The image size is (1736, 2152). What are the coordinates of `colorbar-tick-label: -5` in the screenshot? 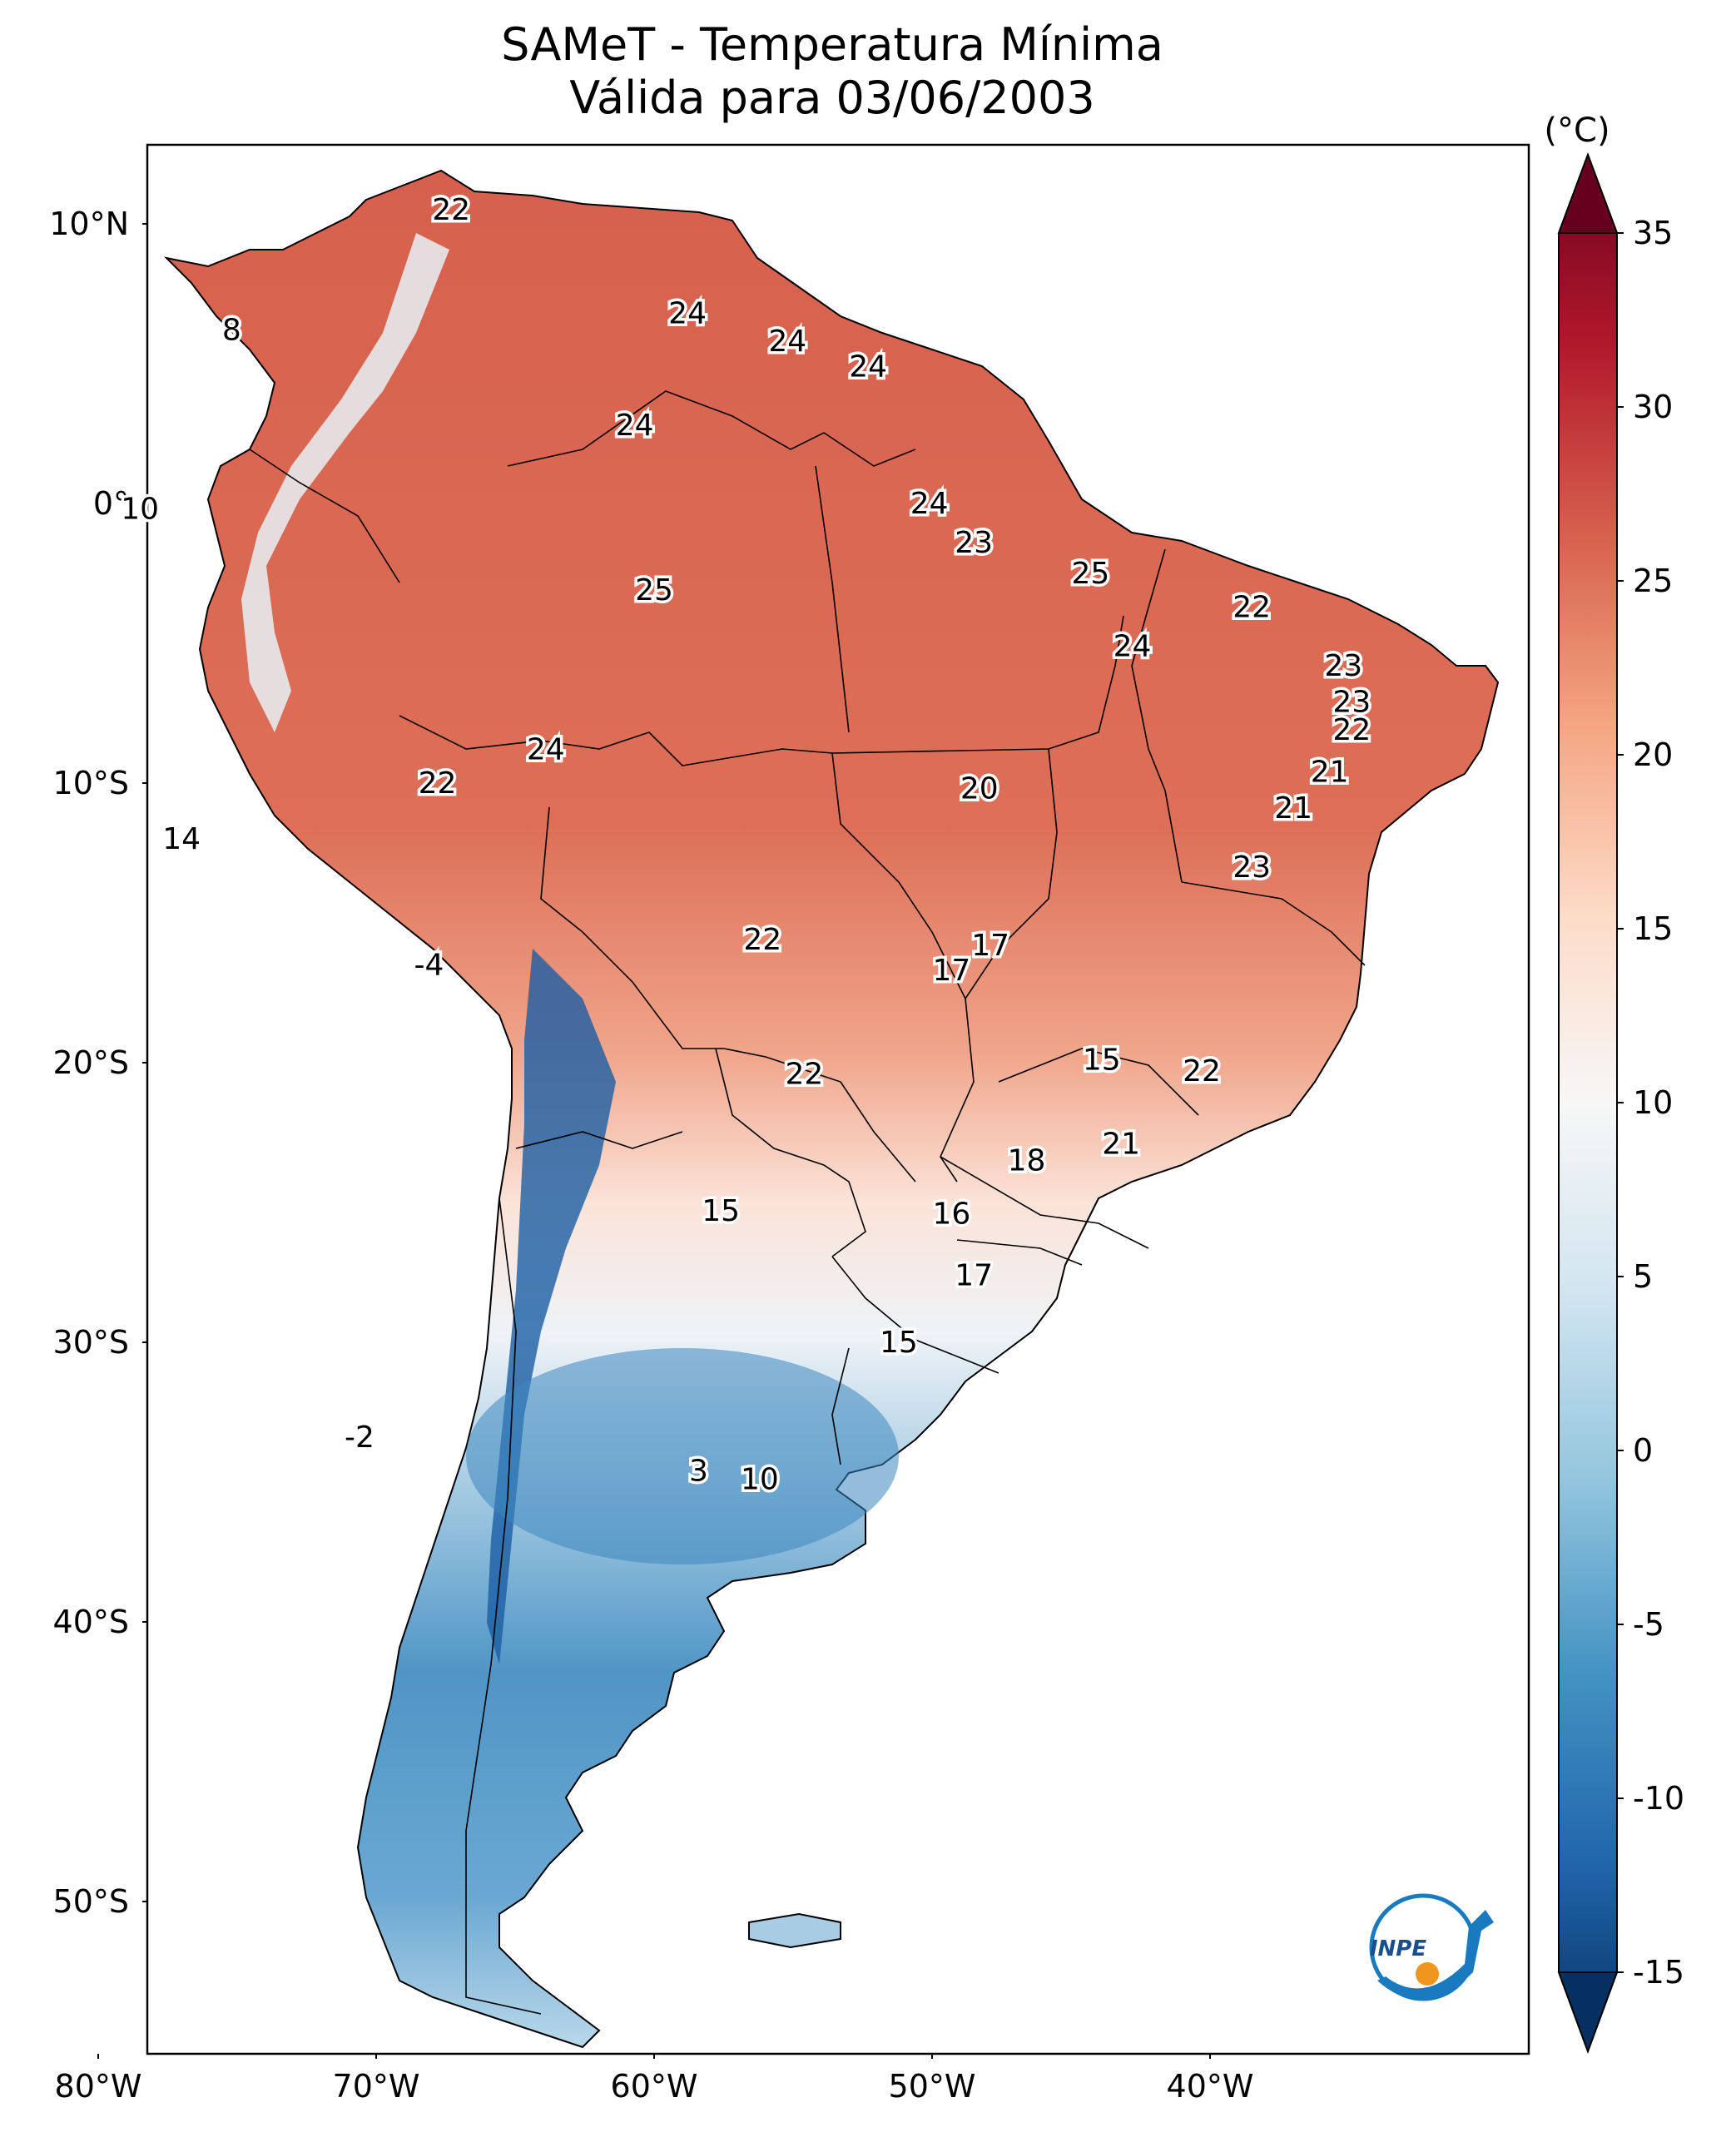 It's located at (1648, 1624).